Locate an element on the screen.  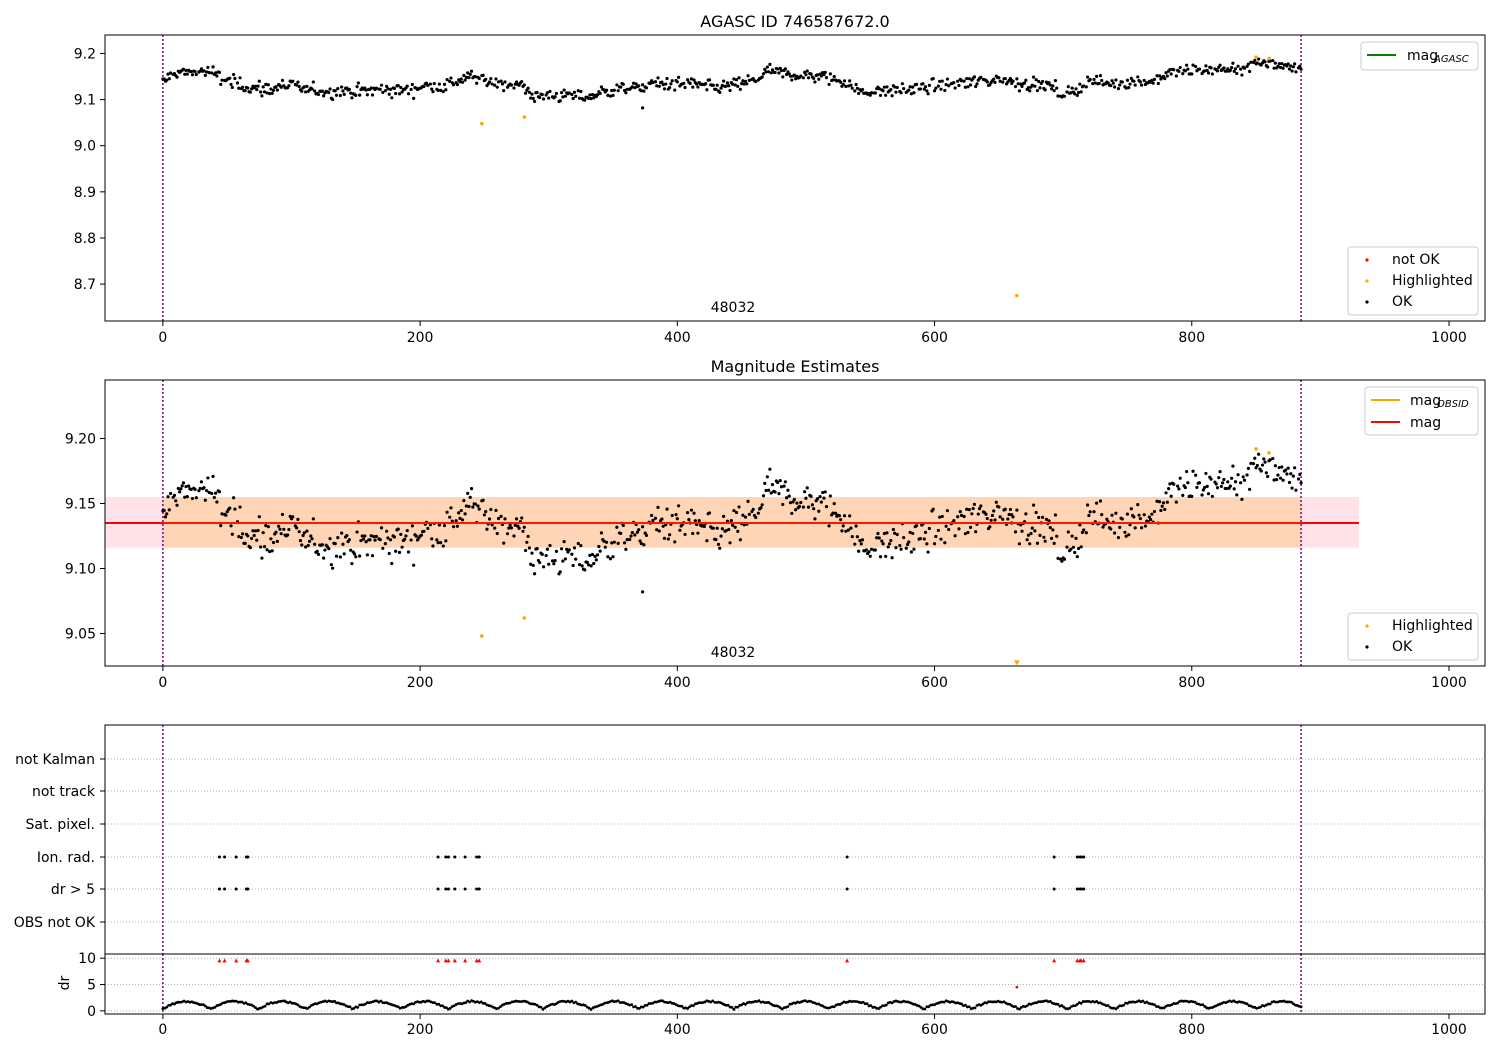
x-tick-label: 800 is located at coordinates (1191, 1030).